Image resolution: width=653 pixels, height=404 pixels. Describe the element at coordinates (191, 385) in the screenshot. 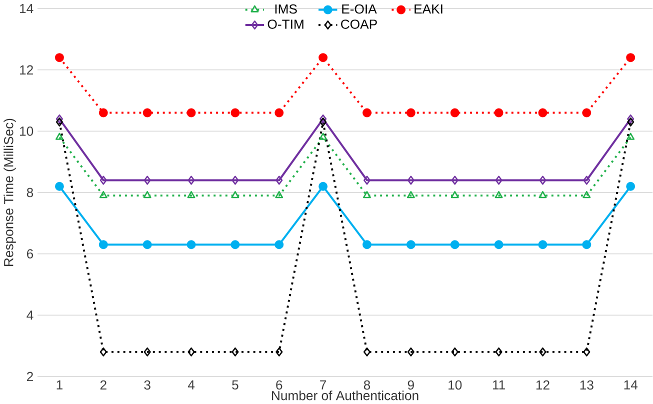

I see `x-tick-label: 4` at that location.